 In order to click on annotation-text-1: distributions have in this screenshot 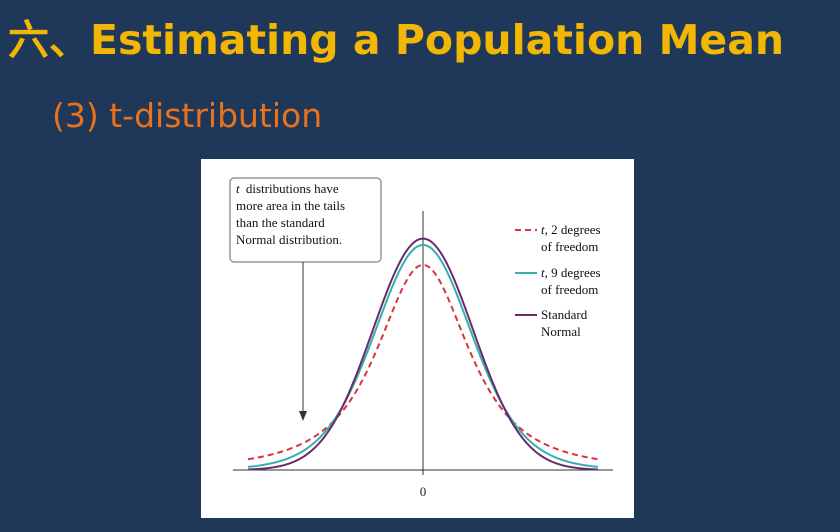, I will do `click(292, 188)`.